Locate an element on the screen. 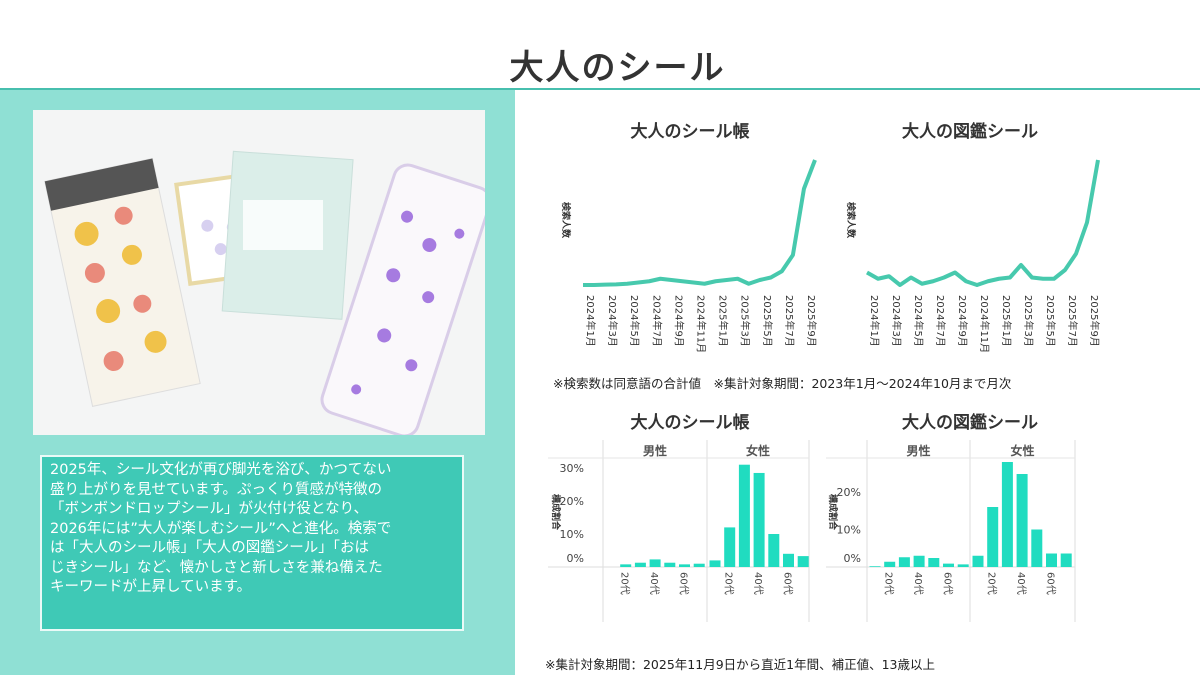 The image size is (1200, 675). title-divider is located at coordinates (600, 89).